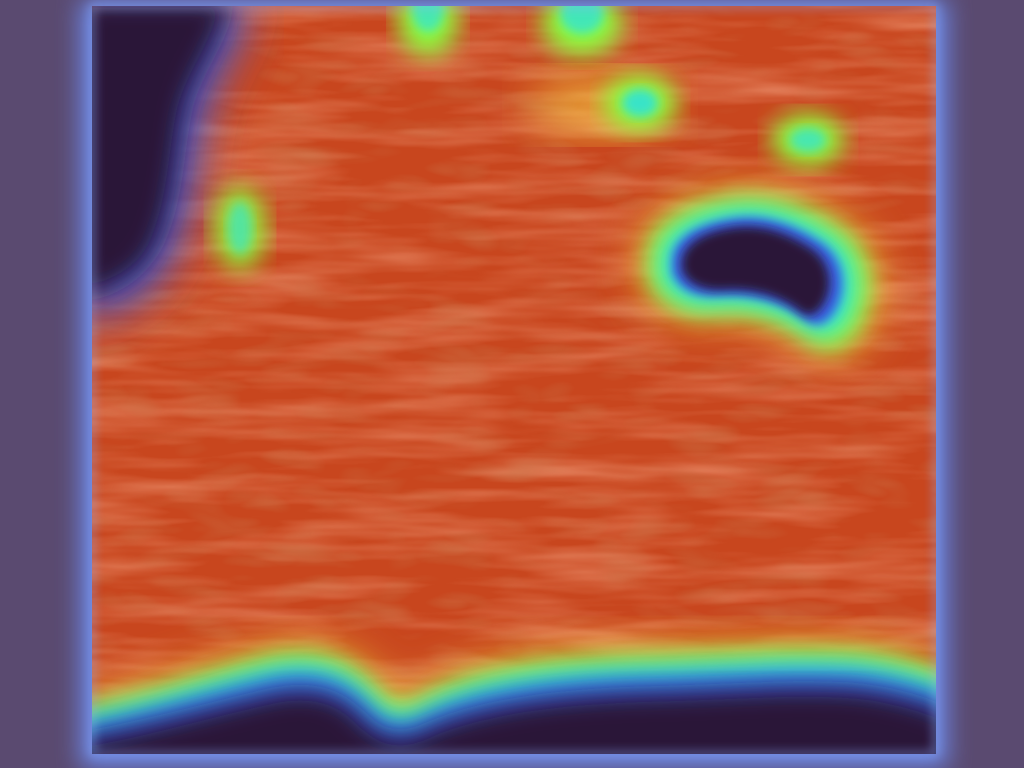 The image size is (1024, 768). Describe the element at coordinates (808, 140) in the screenshot. I see `new-guinea-island` at that location.